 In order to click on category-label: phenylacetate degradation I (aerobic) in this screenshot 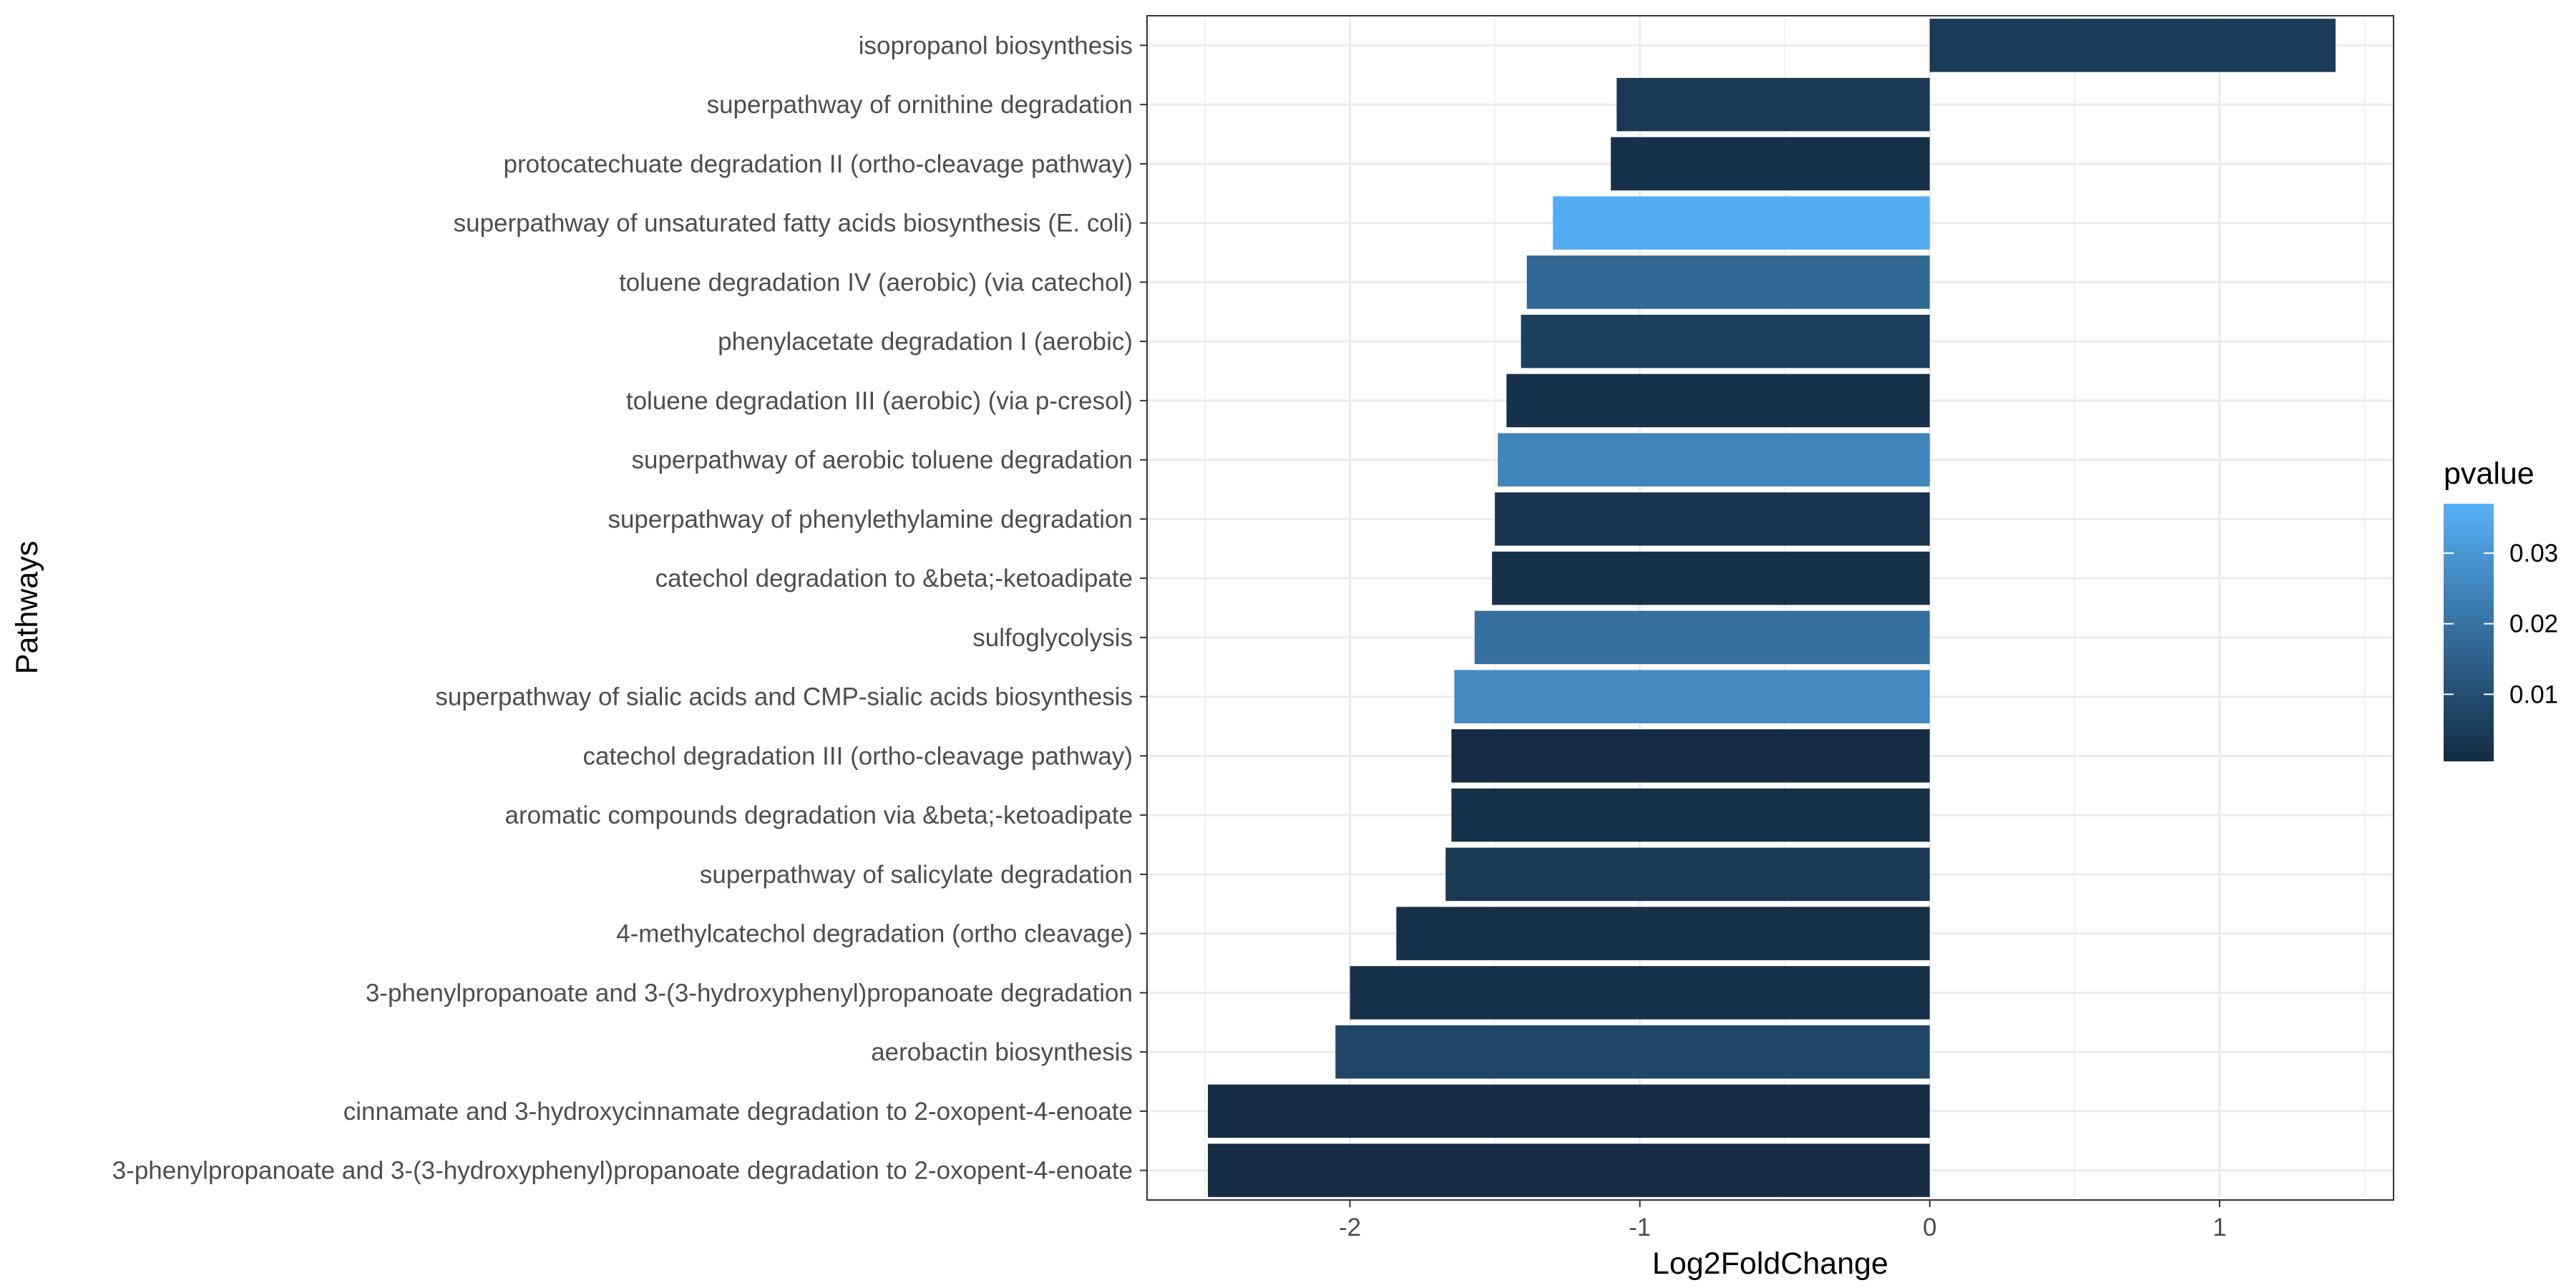, I will do `click(925, 342)`.